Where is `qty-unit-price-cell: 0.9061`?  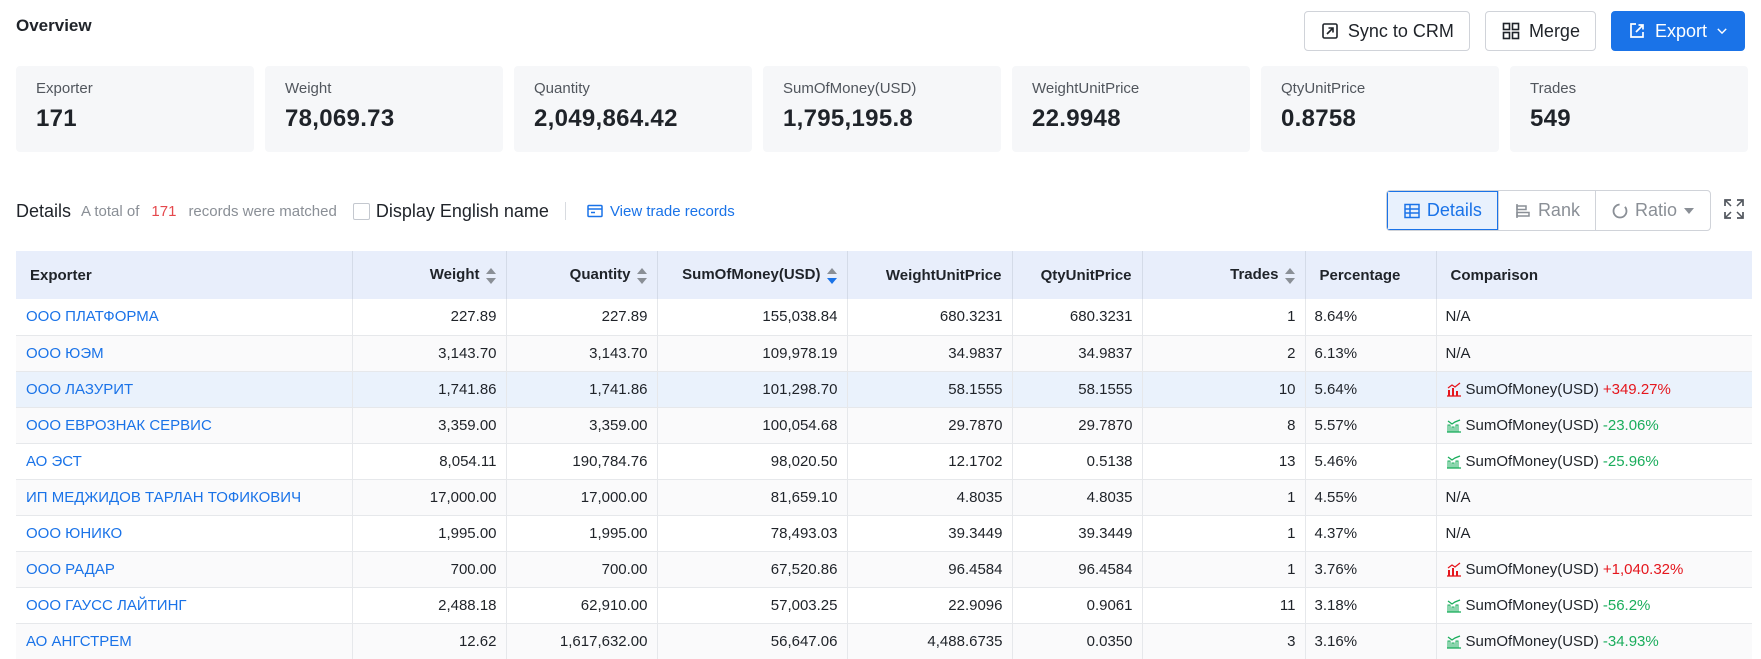
qty-unit-price-cell: 0.9061 is located at coordinates (1077, 605).